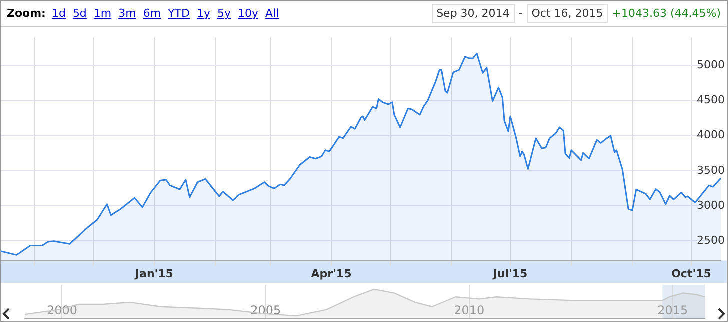 This screenshot has height=322, width=728. What do you see at coordinates (469, 310) in the screenshot?
I see `x-tick-label: 2010` at bounding box center [469, 310].